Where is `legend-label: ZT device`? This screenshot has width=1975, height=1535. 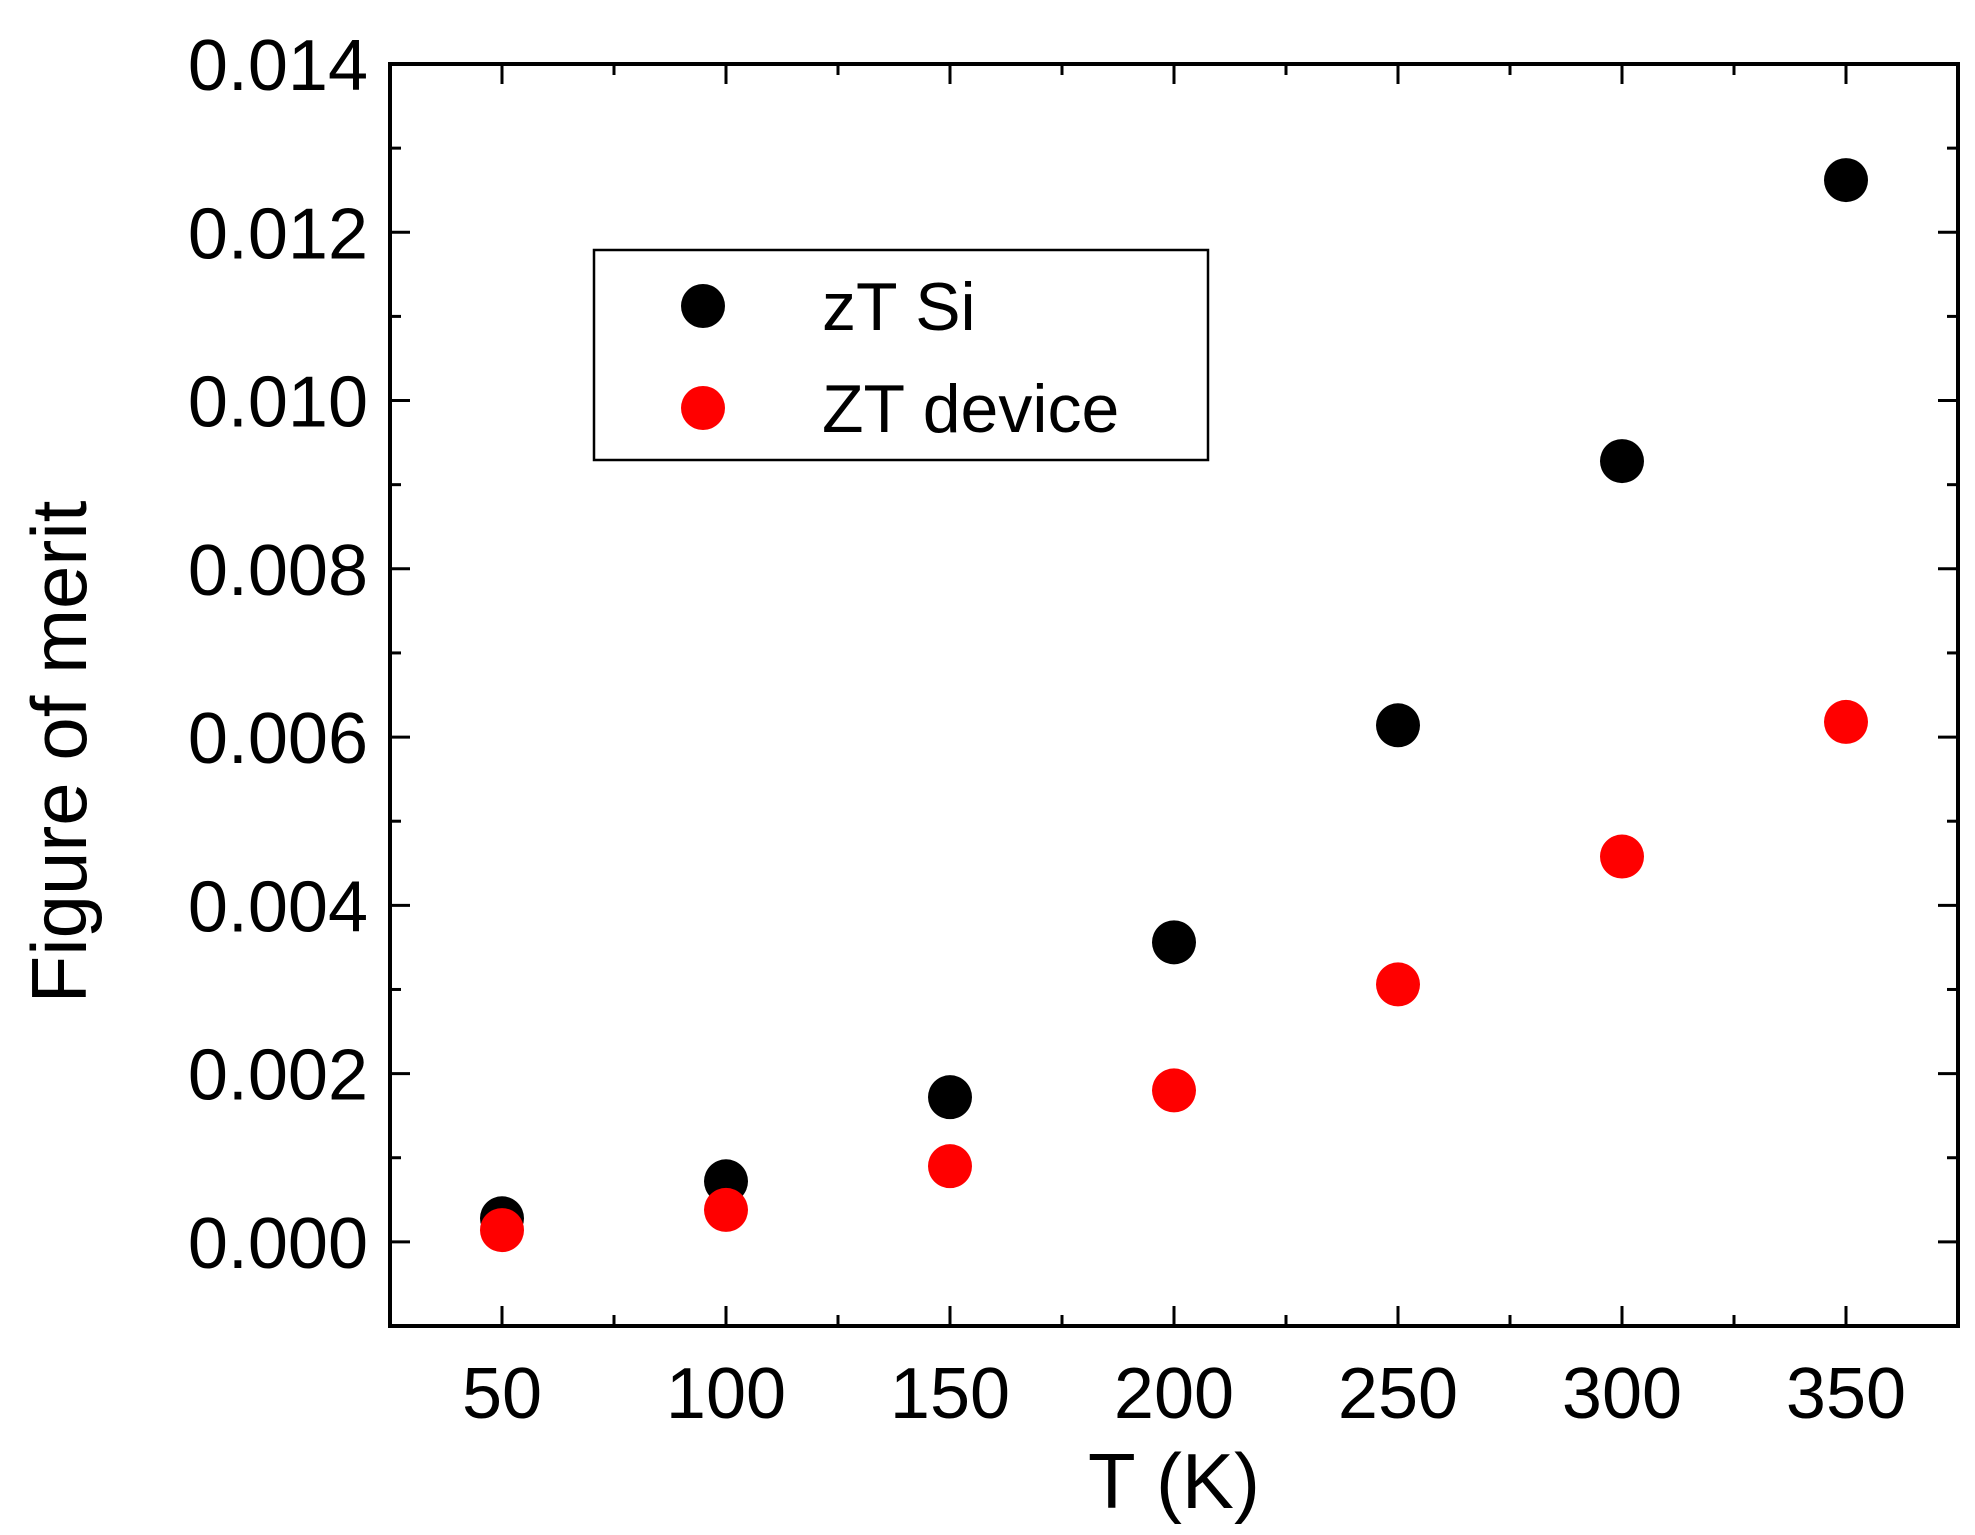 legend-label: ZT device is located at coordinates (970, 409).